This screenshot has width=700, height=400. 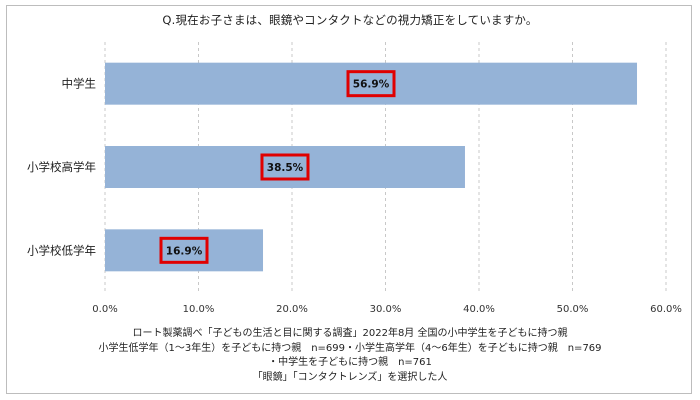 I want to click on footnote-line: 「眼鏡」「コンタクトレンズ」を選択した人, so click(x=350, y=377).